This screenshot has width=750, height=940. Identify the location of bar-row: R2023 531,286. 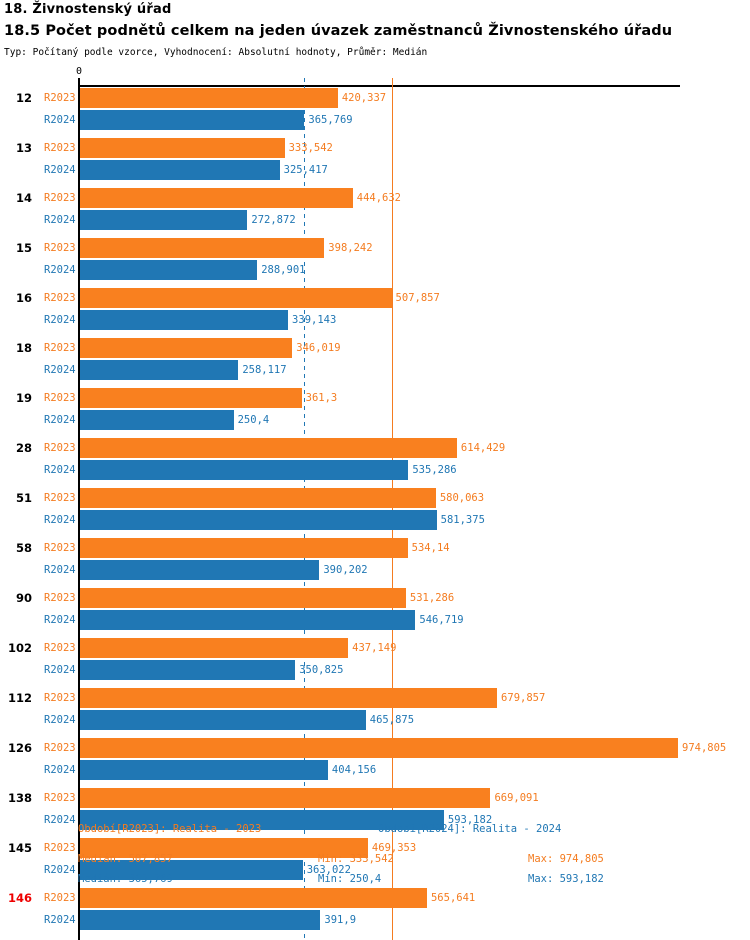
(375, 598).